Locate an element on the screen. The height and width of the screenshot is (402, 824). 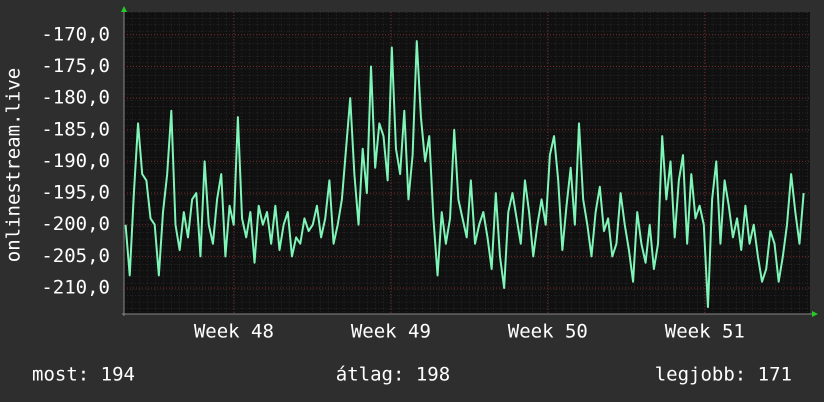
footer-average: átlag: 198 is located at coordinates (393, 375).